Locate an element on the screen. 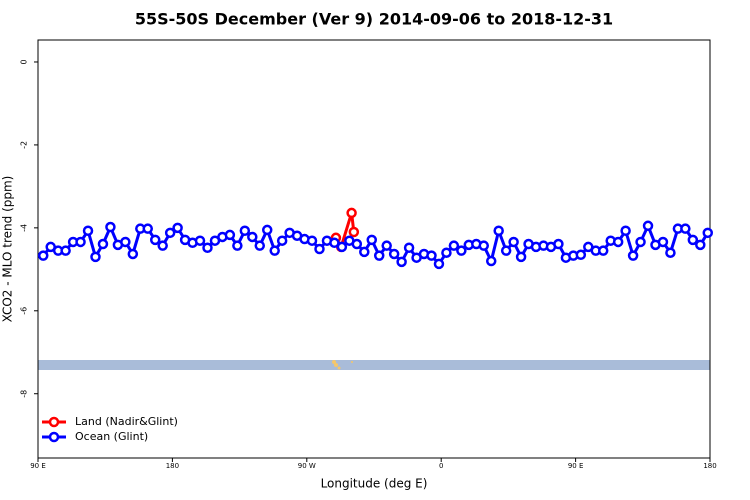 The height and width of the screenshot is (500, 750). y-tick-label: -6 is located at coordinates (24, 311).